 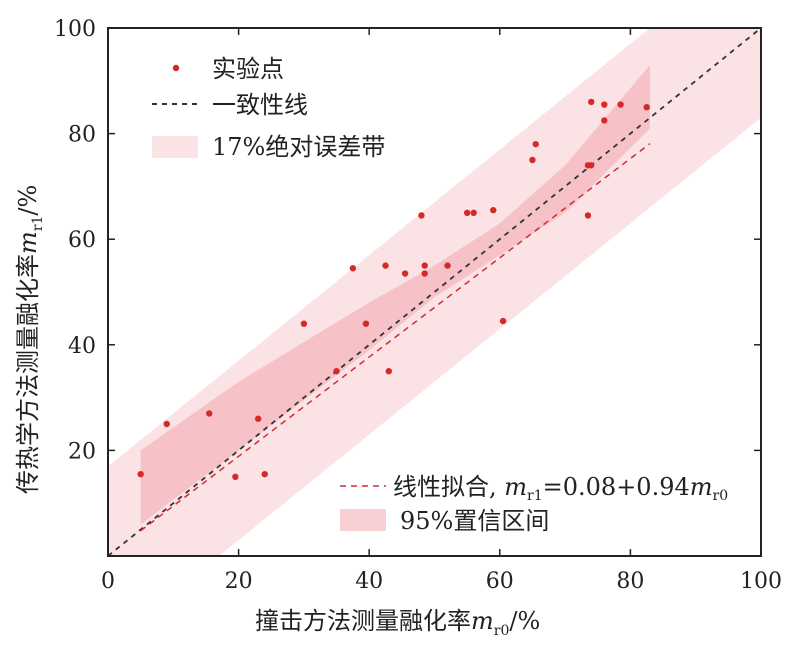 I want to click on x-axis-title: 撞击方法测量融化率mr0/%, so click(x=397, y=623).